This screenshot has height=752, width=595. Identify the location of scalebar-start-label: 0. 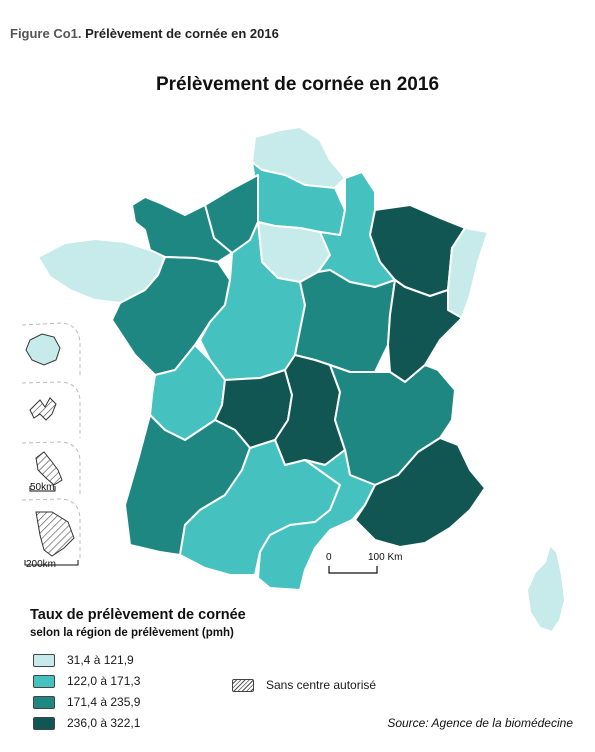
(329, 557).